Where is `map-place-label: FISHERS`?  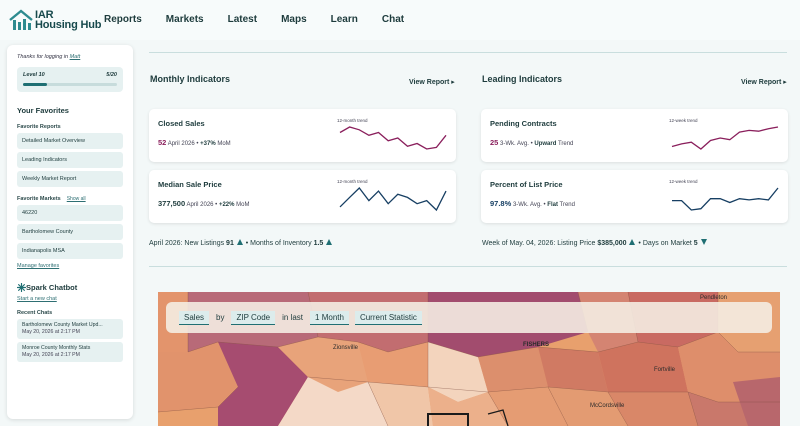
map-place-label: FISHERS is located at coordinates (536, 345).